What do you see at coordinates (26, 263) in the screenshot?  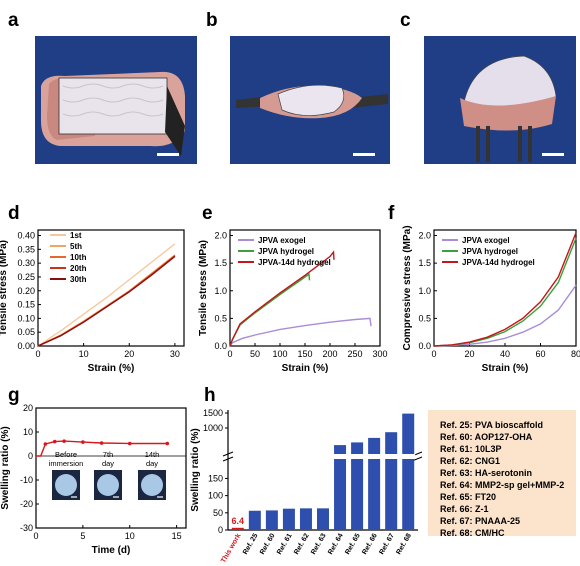 I see `y-tick-label: 0.30` at bounding box center [26, 263].